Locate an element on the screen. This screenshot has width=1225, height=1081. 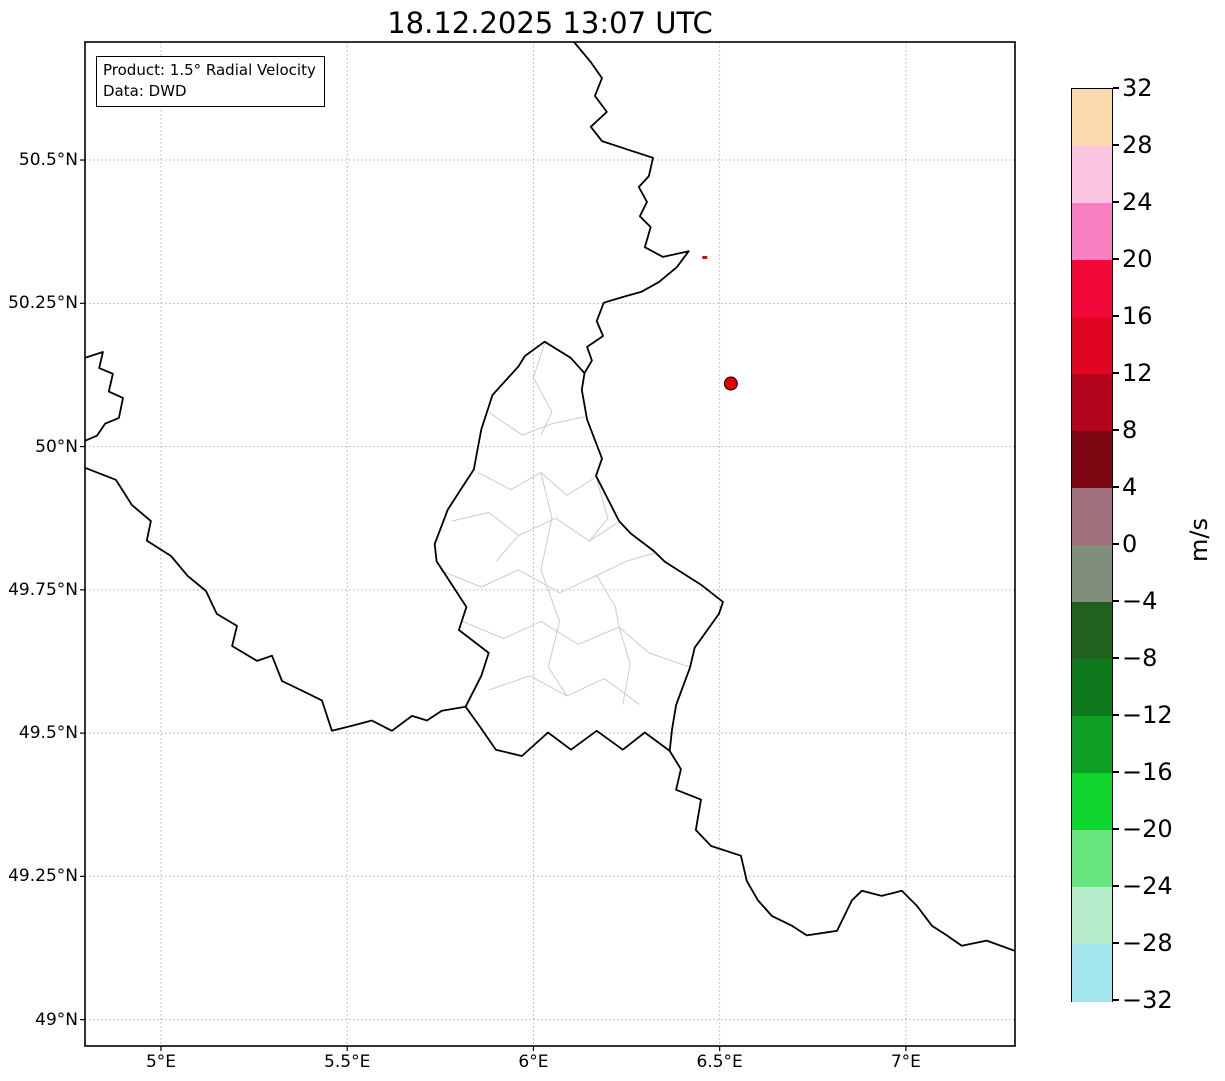
colorbar-tick-label: −20 is located at coordinates (1147, 829).